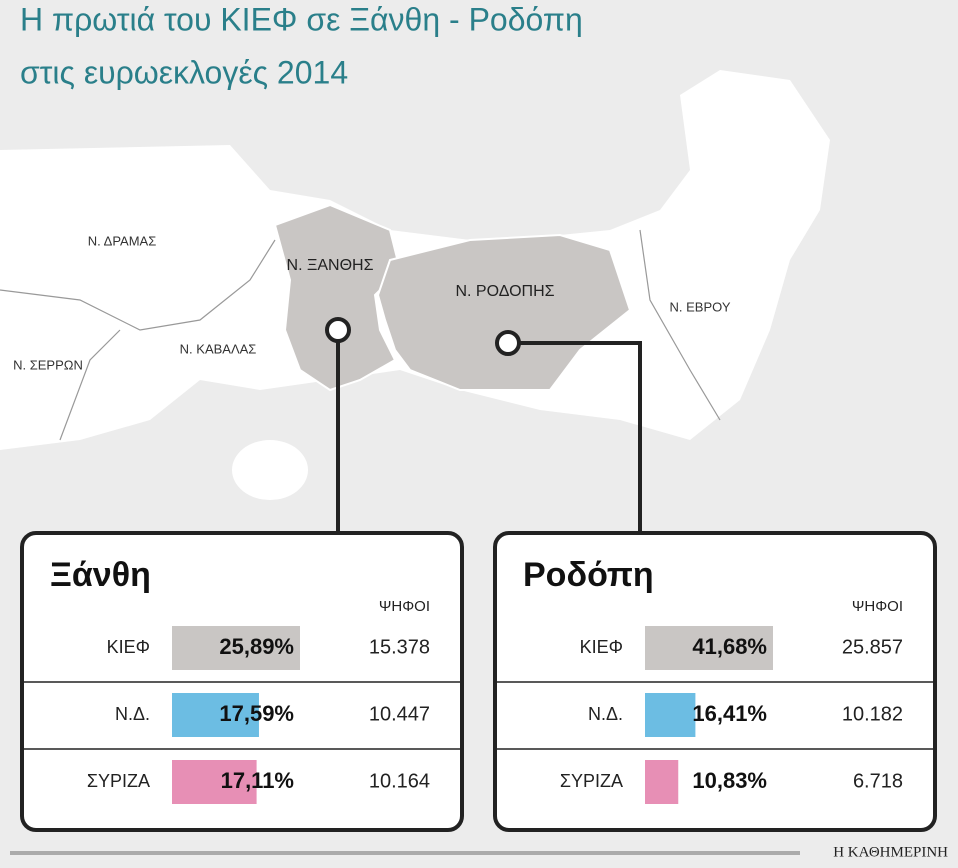 The height and width of the screenshot is (868, 958). What do you see at coordinates (270, 470) in the screenshot?
I see `island` at bounding box center [270, 470].